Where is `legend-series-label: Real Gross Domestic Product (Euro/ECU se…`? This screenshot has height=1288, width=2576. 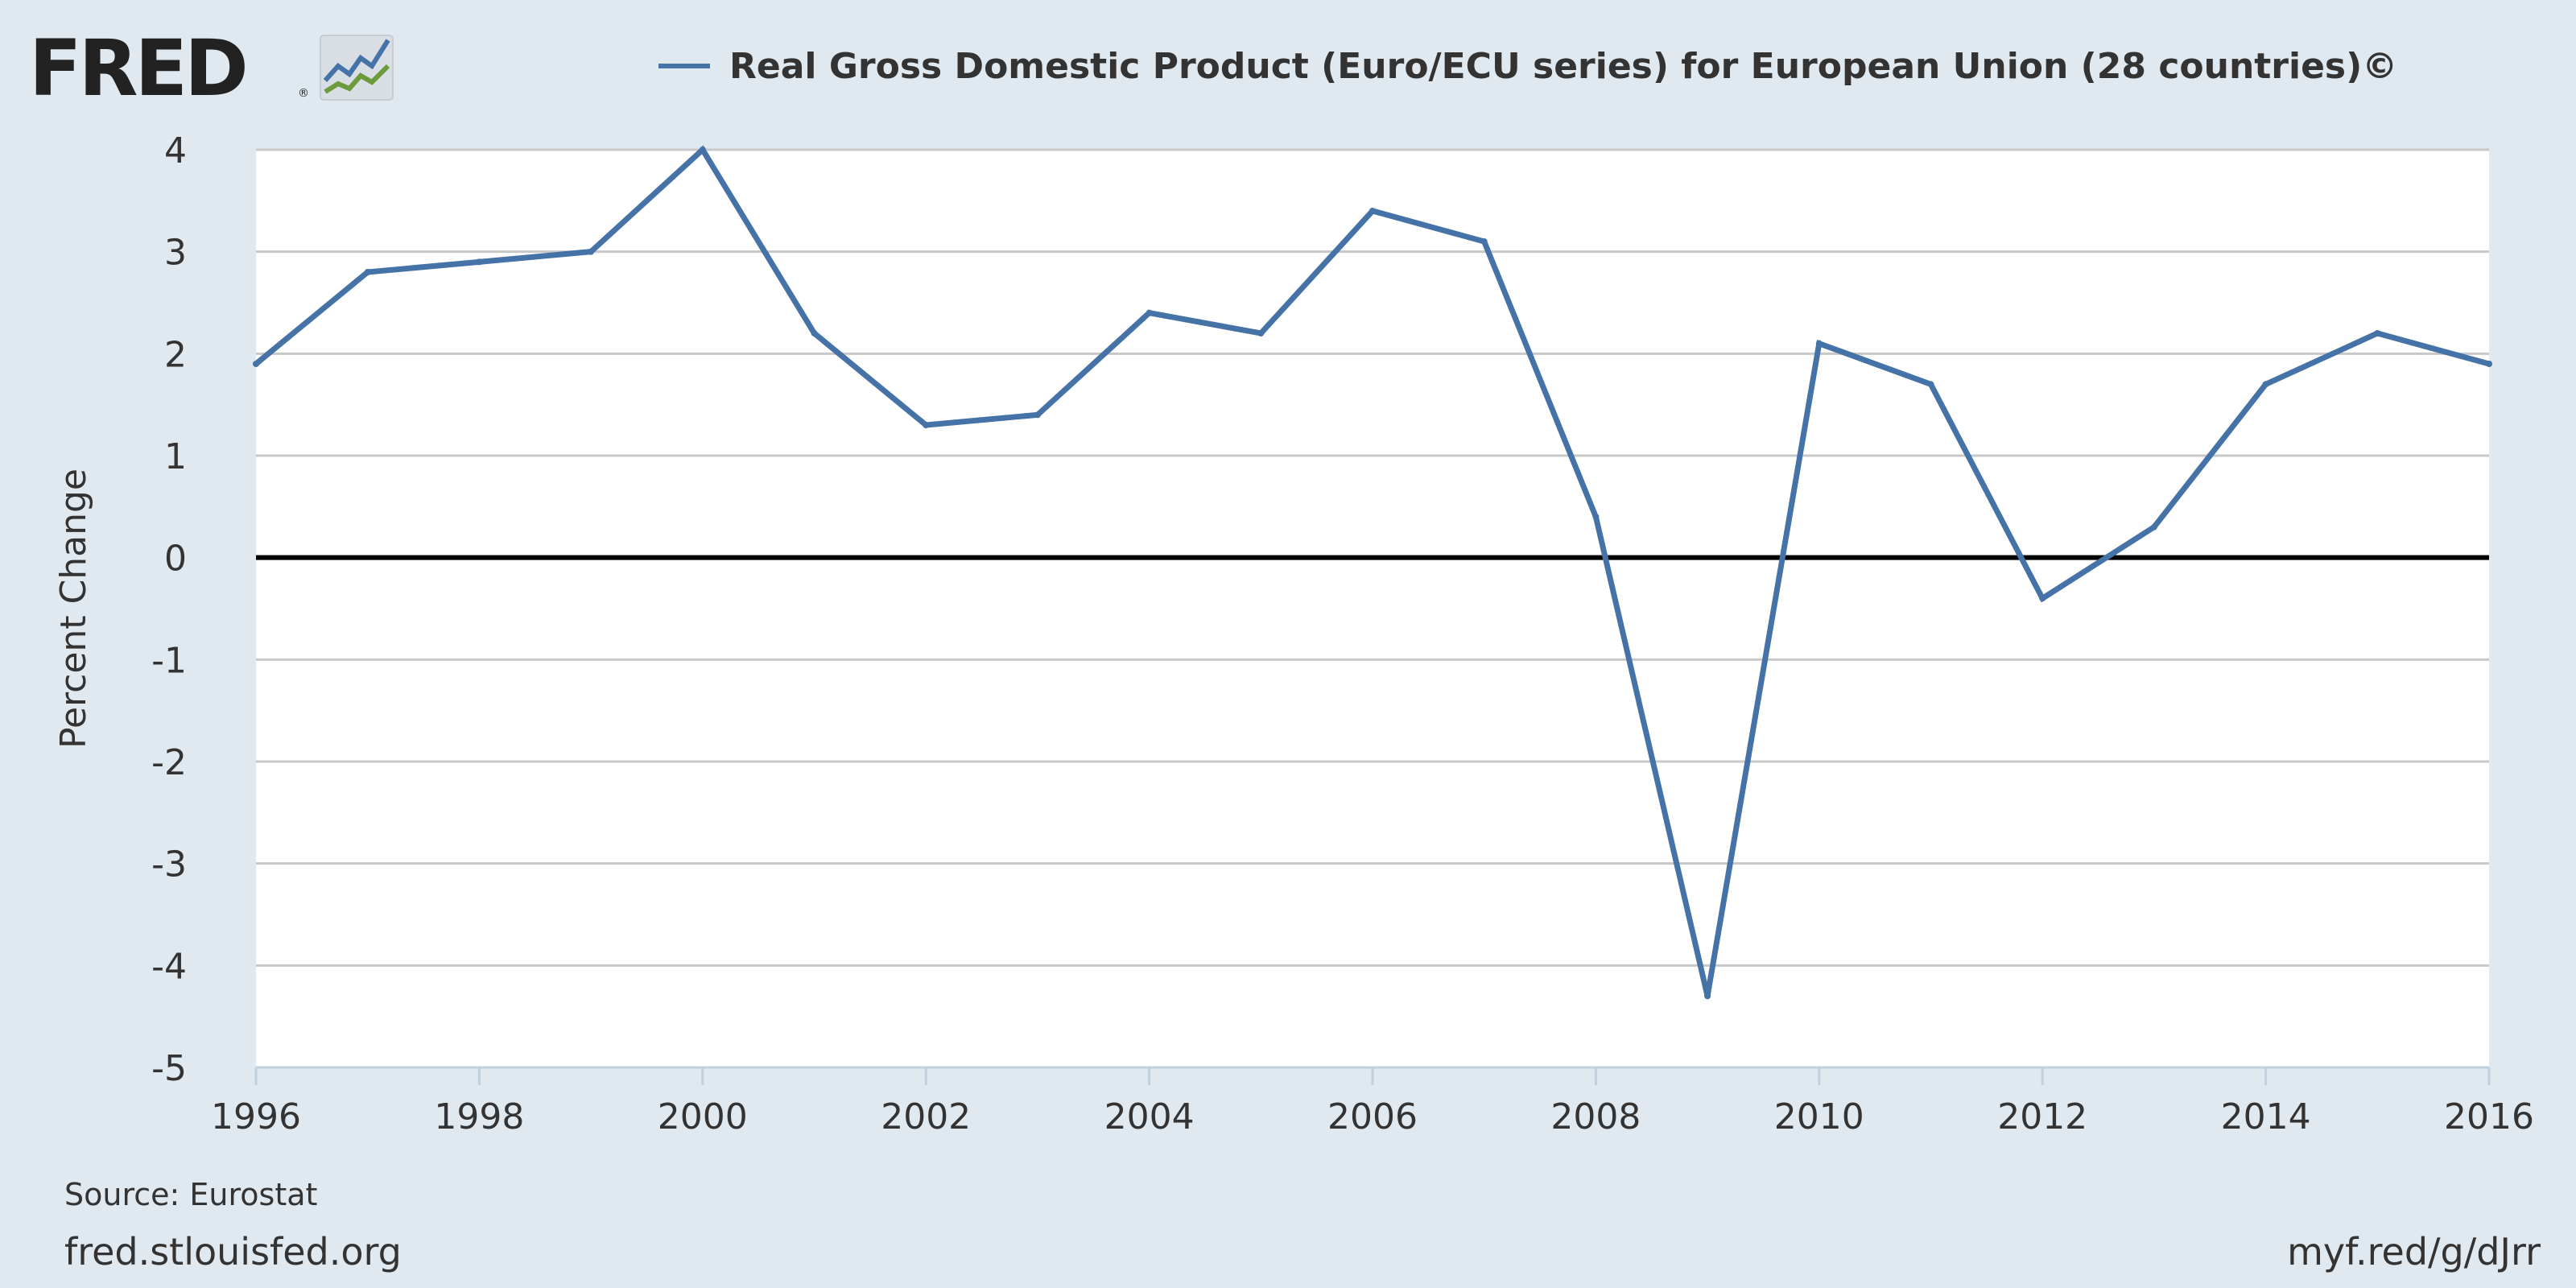 legend-series-label: Real Gross Domestic Product (Euro/ECU se… is located at coordinates (1563, 66).